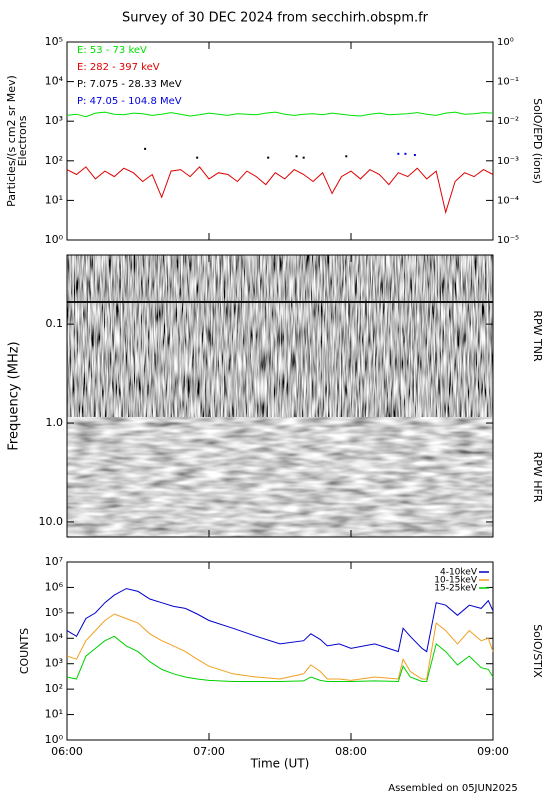  Describe the element at coordinates (51, 521) in the screenshot. I see `y-tick-label: 10.0` at that location.